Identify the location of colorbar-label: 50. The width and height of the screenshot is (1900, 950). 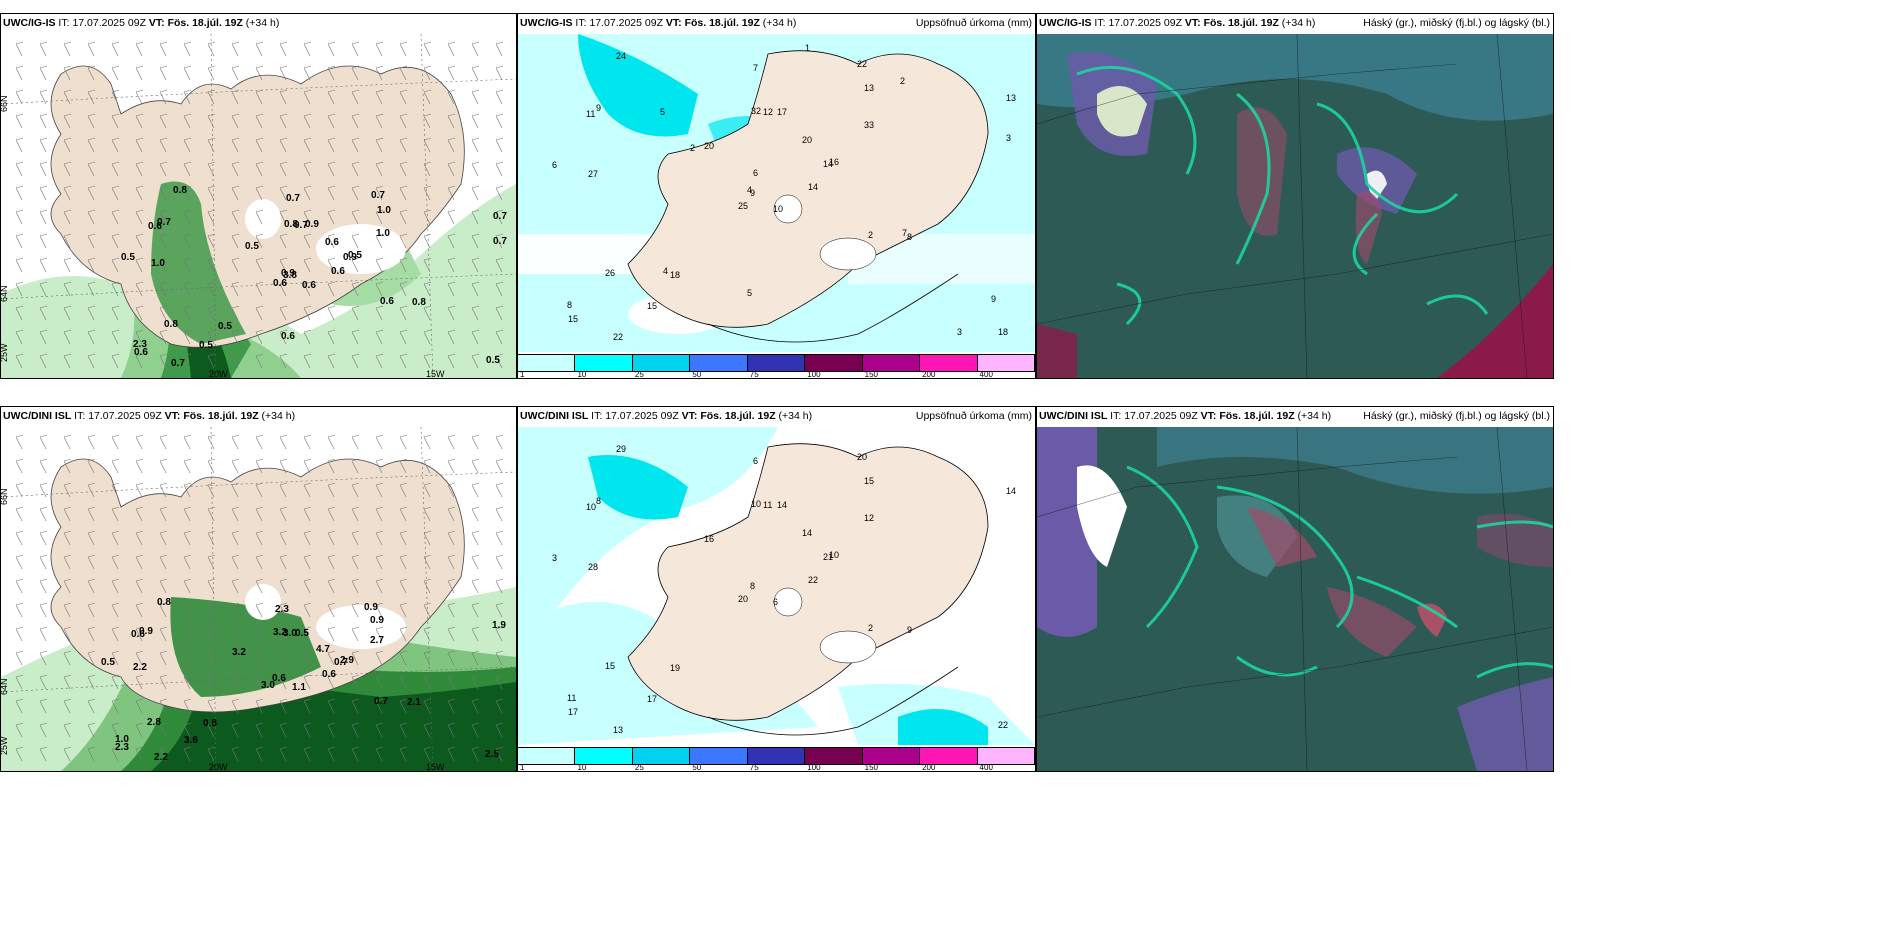
(697, 374).